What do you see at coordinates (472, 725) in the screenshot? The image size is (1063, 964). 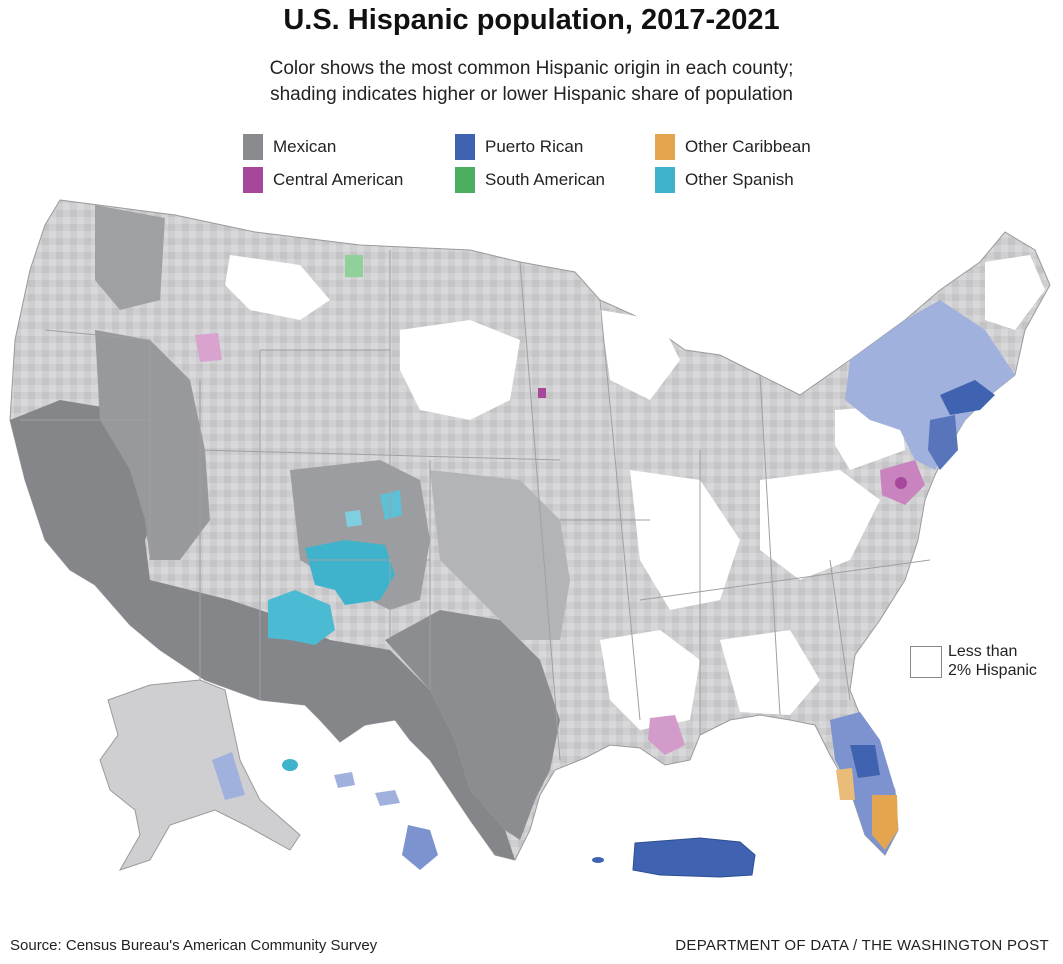 I see `region-mexican-texas` at bounding box center [472, 725].